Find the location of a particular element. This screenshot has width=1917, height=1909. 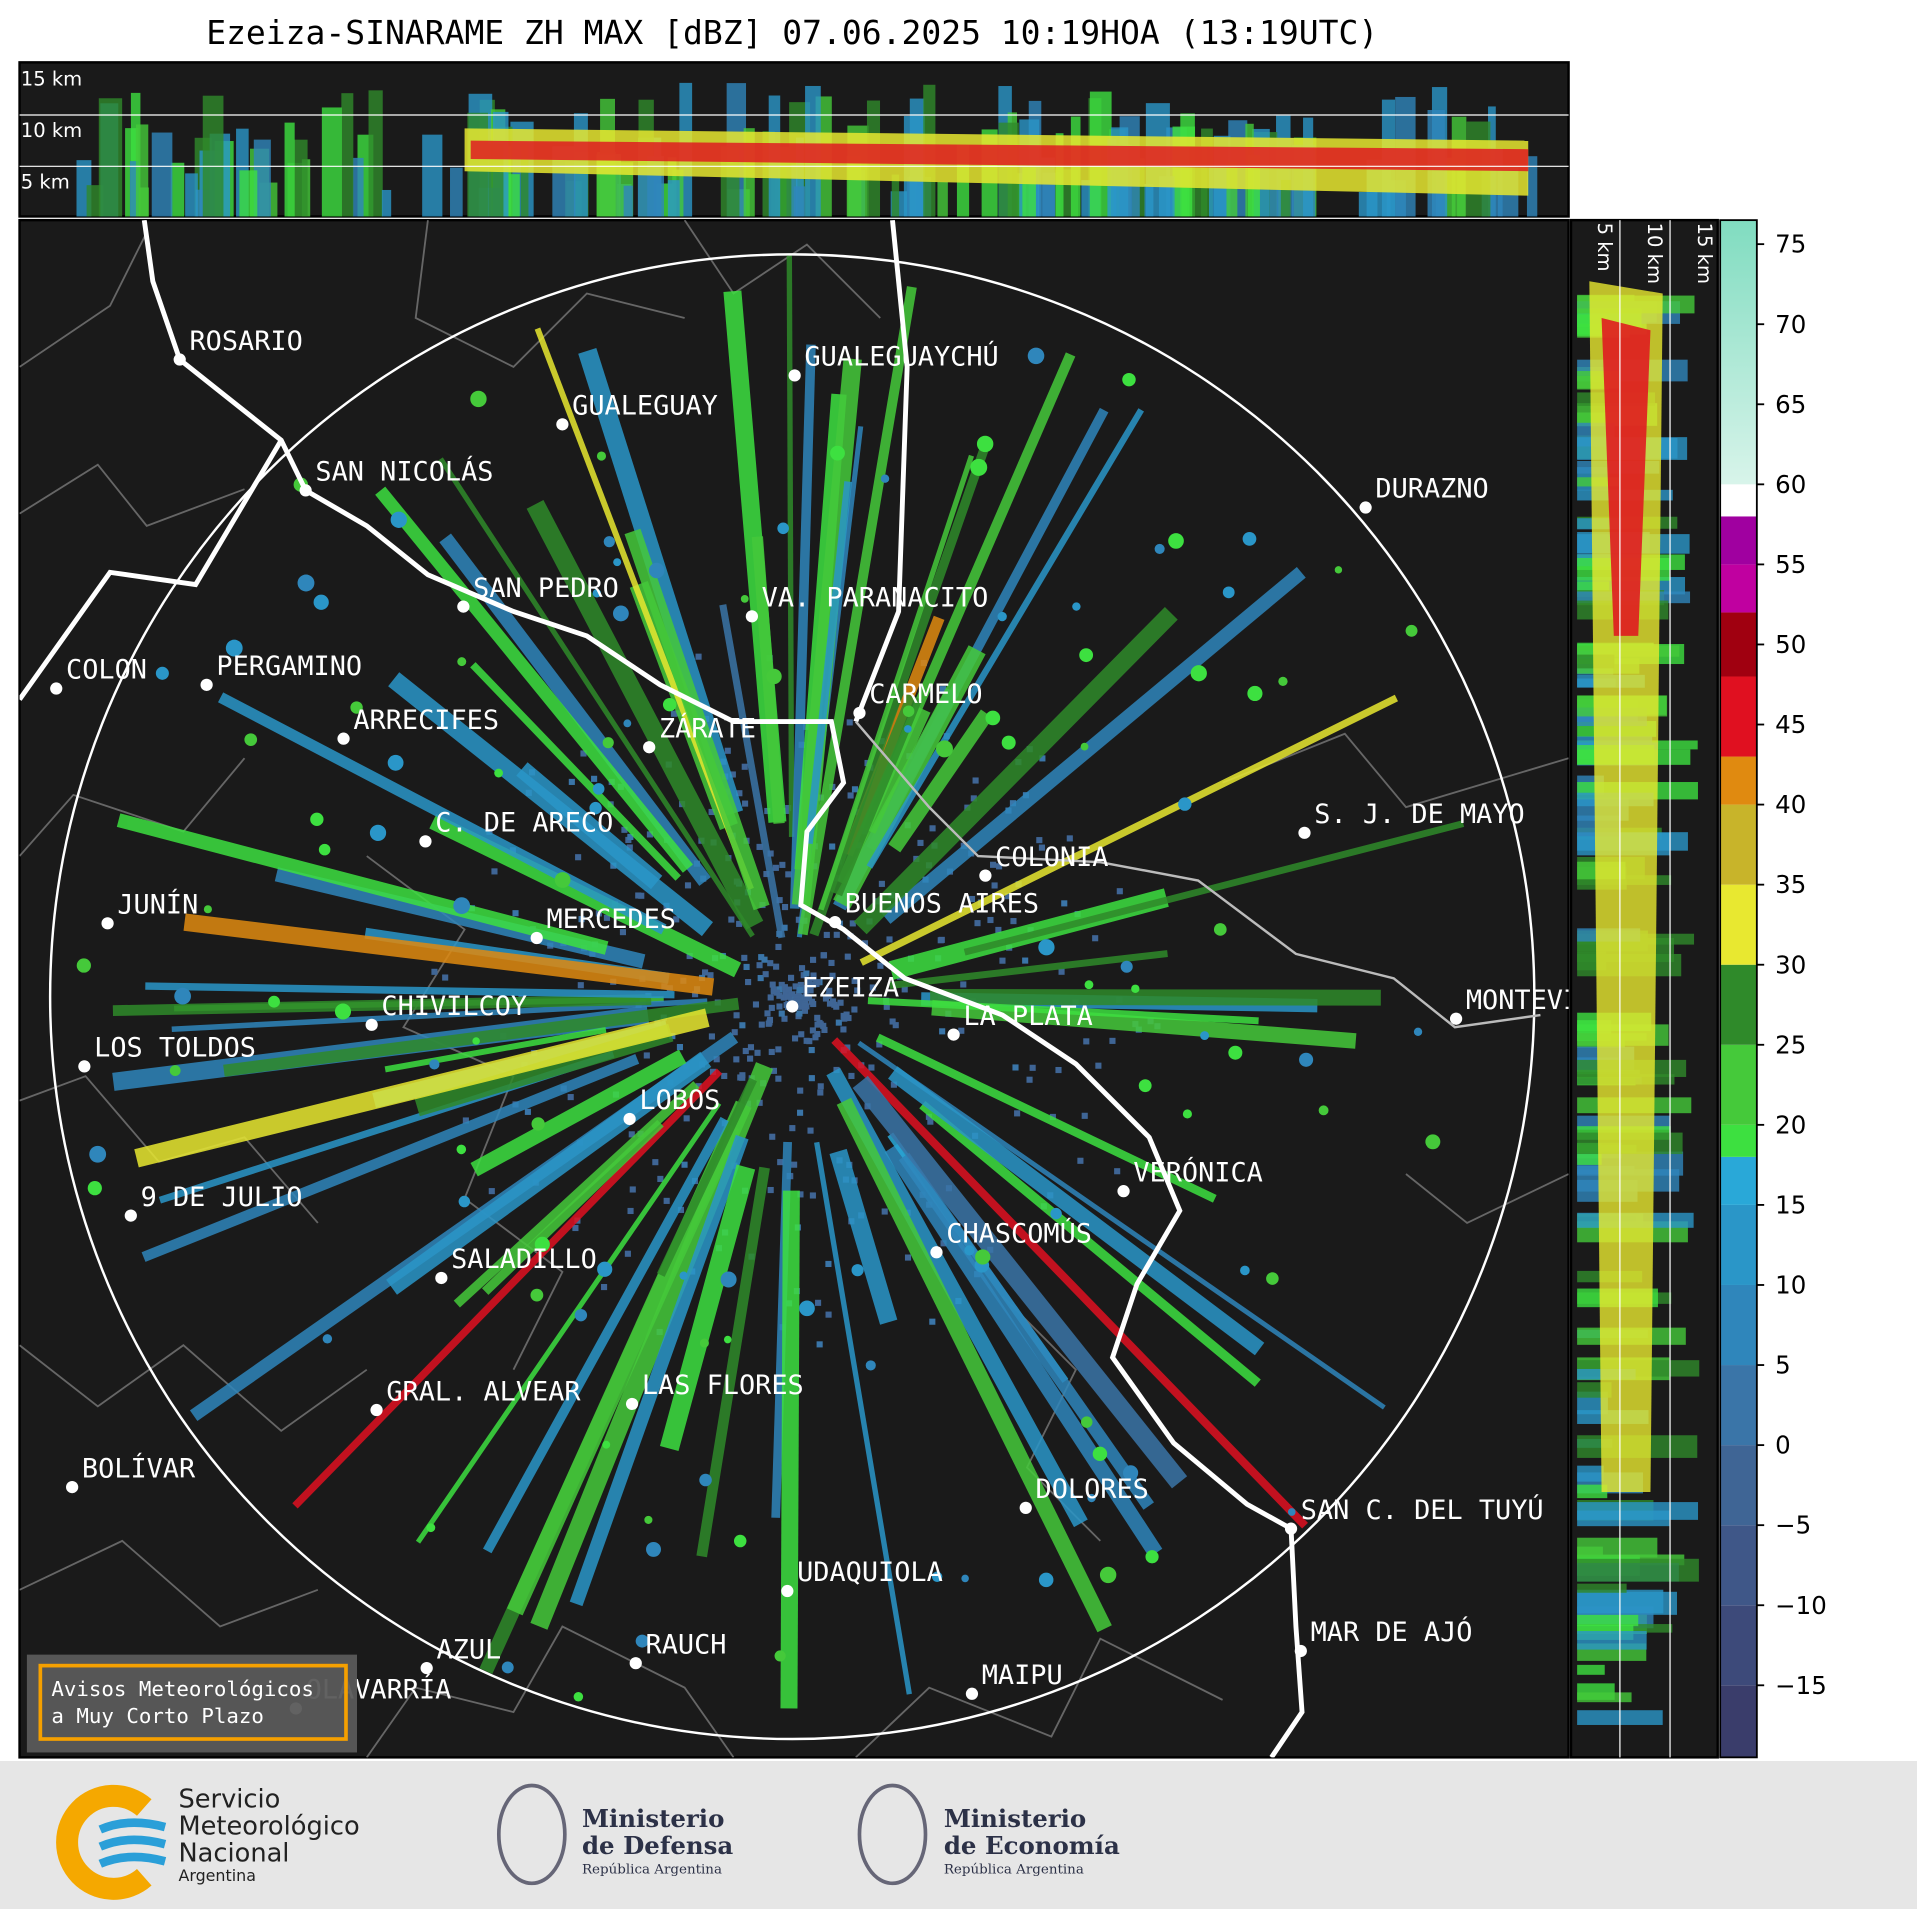

colorbar-tick-label: 10 is located at coordinates (1790, 1285).